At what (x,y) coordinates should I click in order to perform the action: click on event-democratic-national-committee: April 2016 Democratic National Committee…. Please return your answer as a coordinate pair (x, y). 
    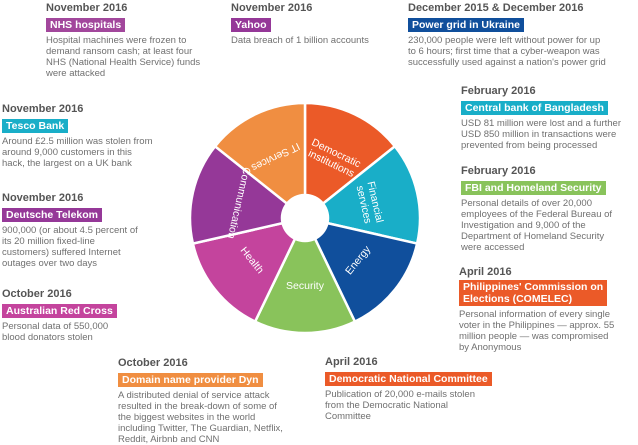
    Looking at the image, I should click on (420, 389).